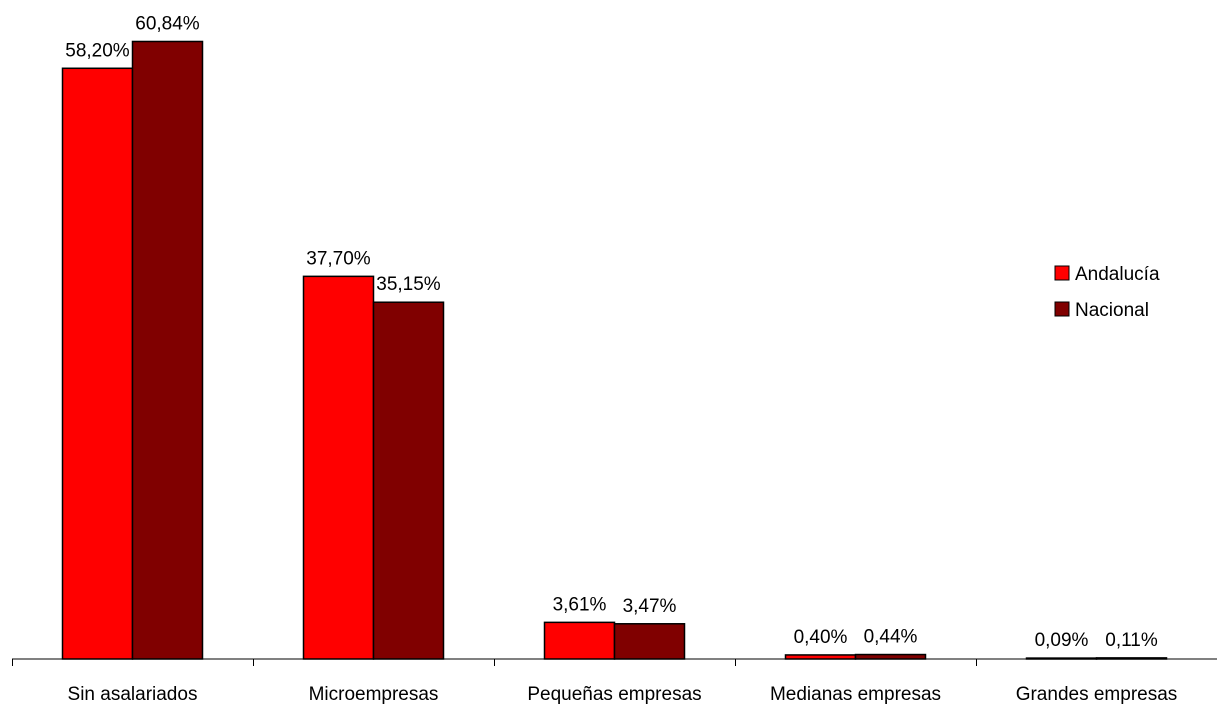 This screenshot has width=1217, height=708. What do you see at coordinates (614, 694) in the screenshot?
I see `category-label: Pequeñas empresas` at bounding box center [614, 694].